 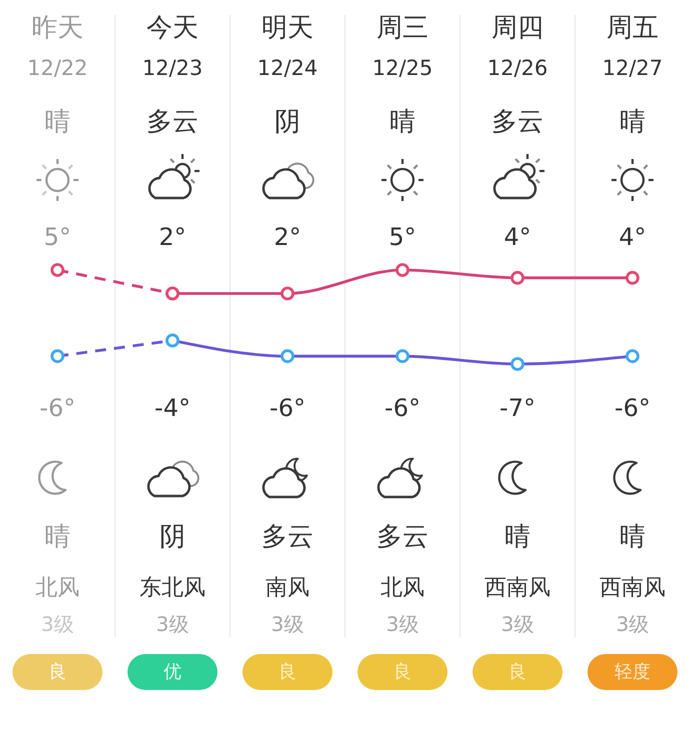 I want to click on text: 12/26, so click(x=517, y=68).